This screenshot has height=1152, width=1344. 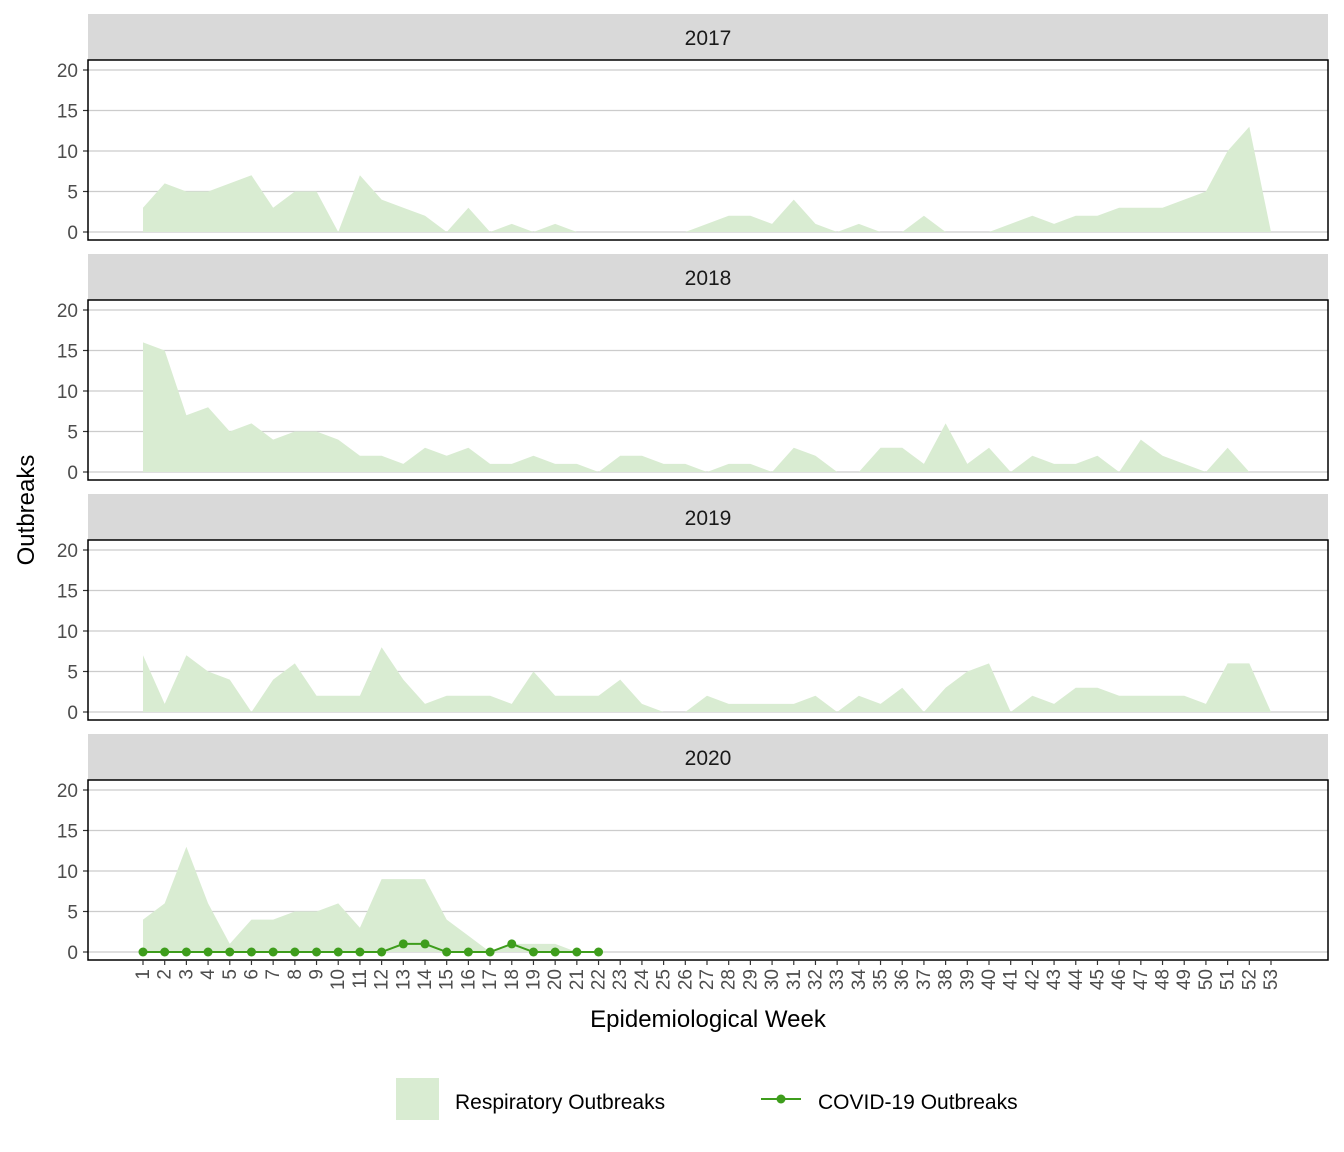 I want to click on legend-label-respiratory-outbreaks: Respiratory Outbreaks, so click(x=560, y=1102).